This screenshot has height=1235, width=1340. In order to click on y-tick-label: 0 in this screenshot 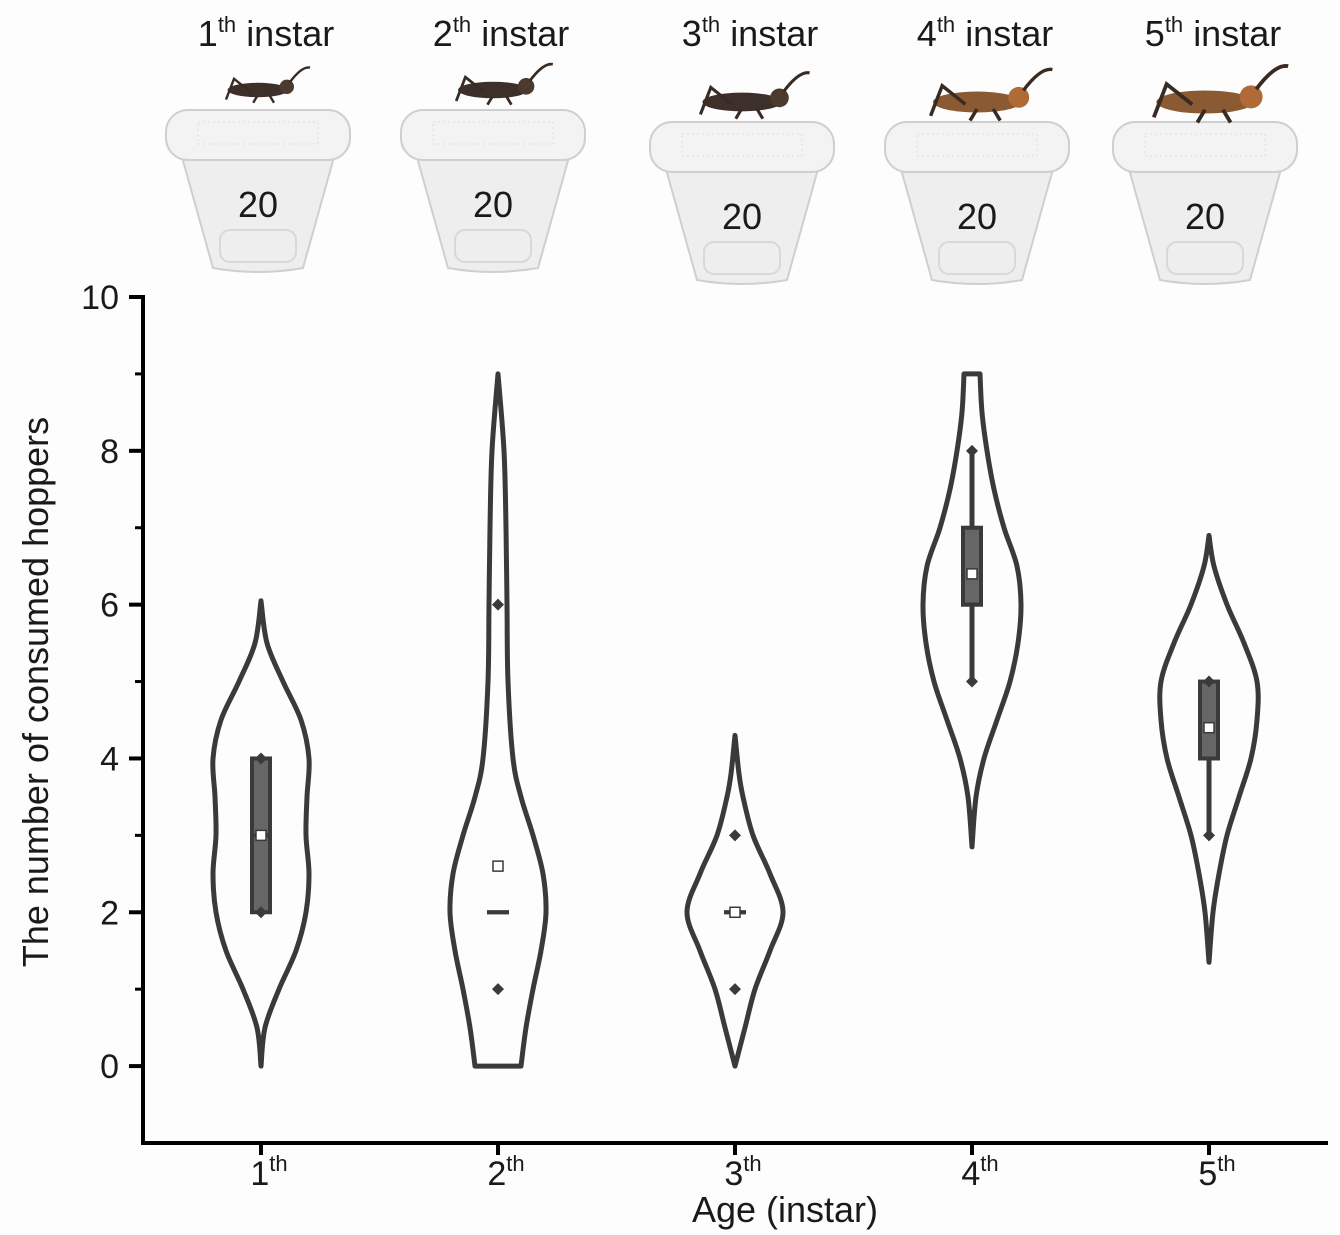, I will do `click(109, 1067)`.